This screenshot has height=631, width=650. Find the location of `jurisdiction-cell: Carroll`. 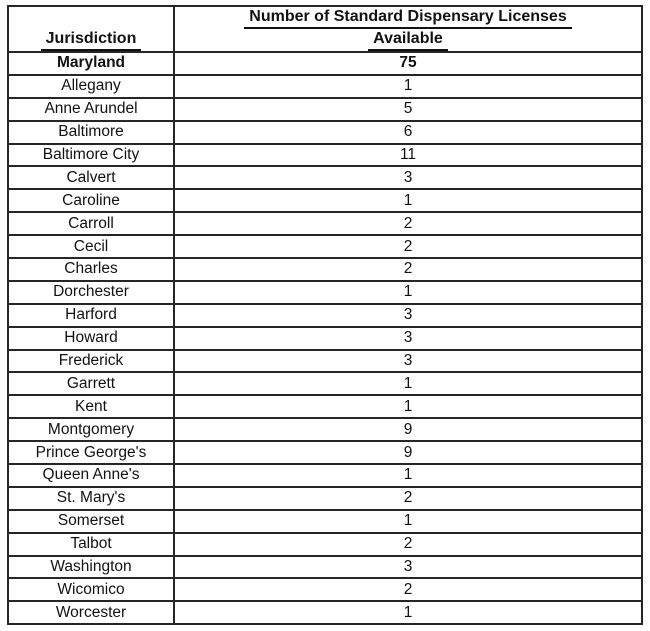

jurisdiction-cell: Carroll is located at coordinates (91, 224).